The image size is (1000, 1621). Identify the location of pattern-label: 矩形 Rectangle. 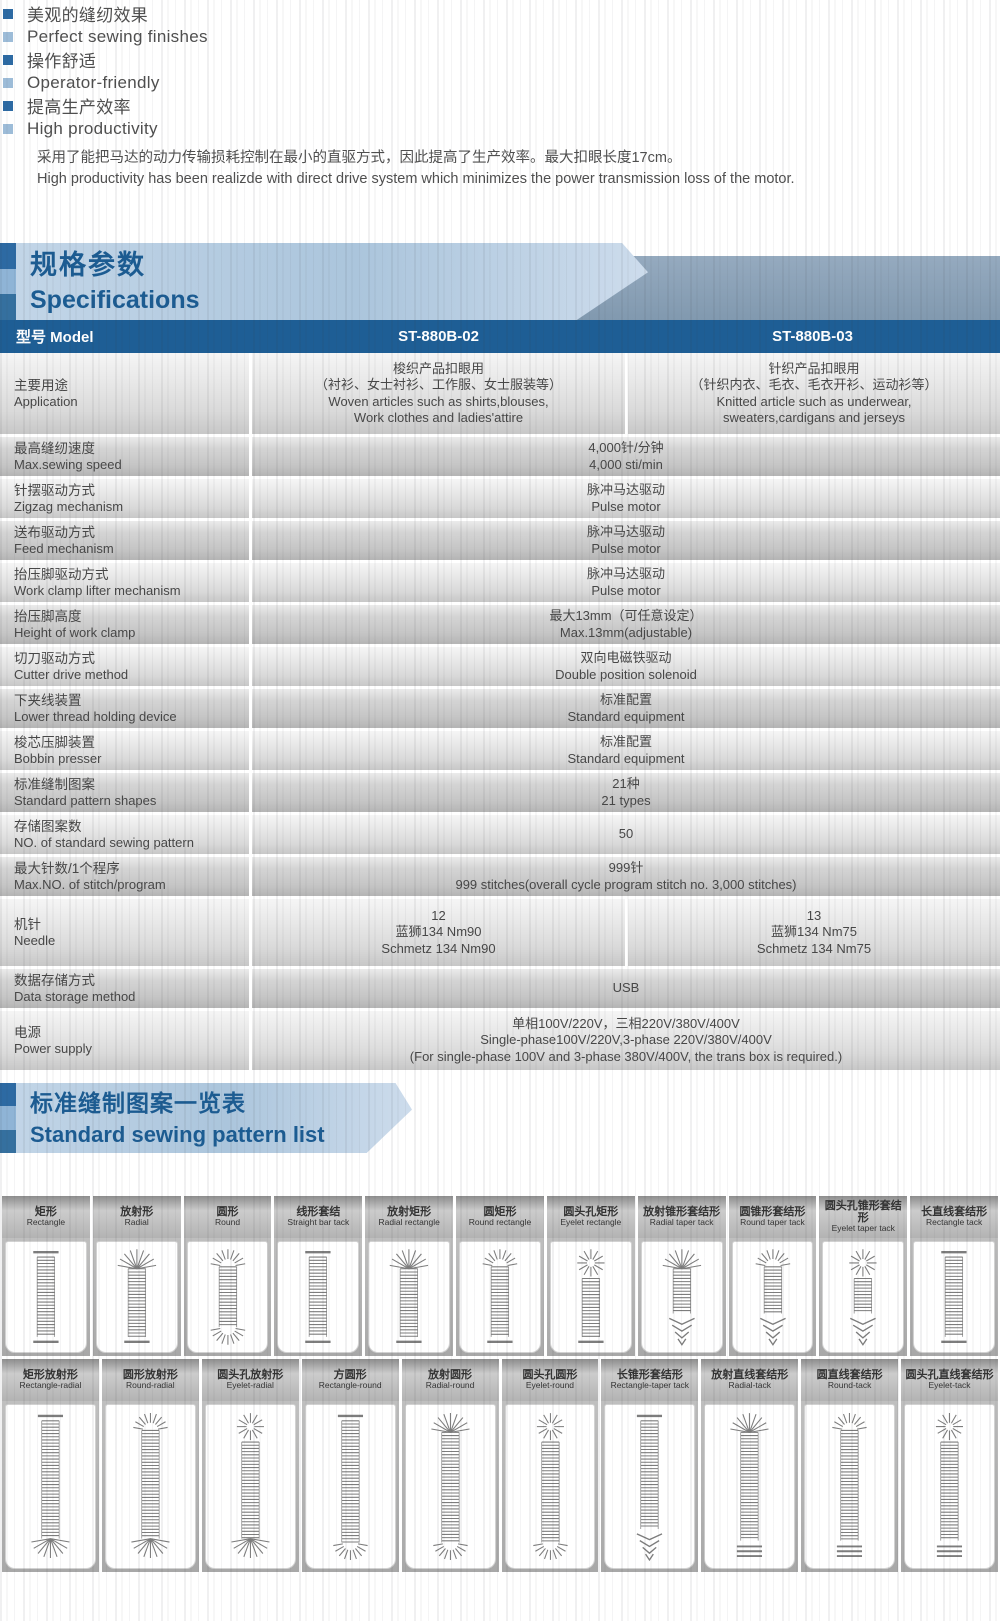
(46, 1217).